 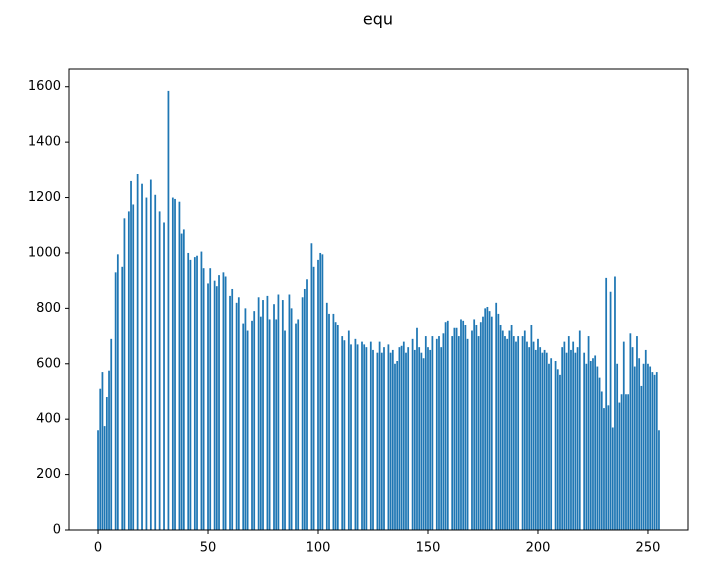 What do you see at coordinates (44, 86) in the screenshot?
I see `y-tick-label: 1600` at bounding box center [44, 86].